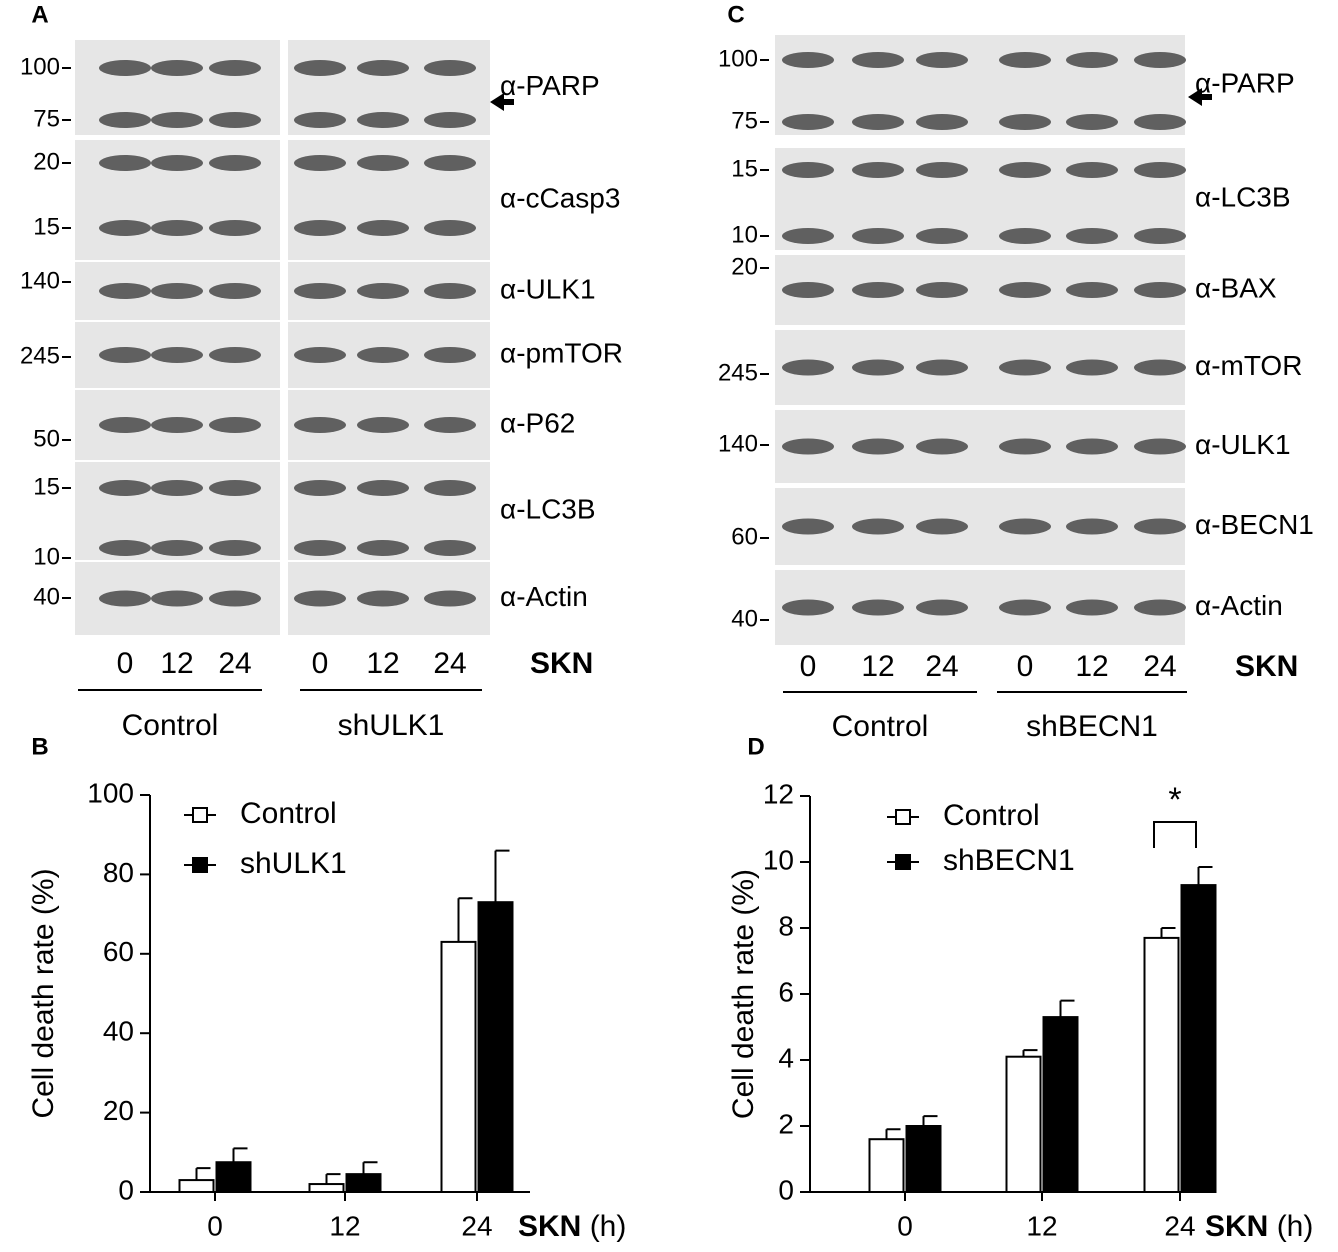  What do you see at coordinates (40, 280) in the screenshot?
I see `marker-label: 140` at bounding box center [40, 280].